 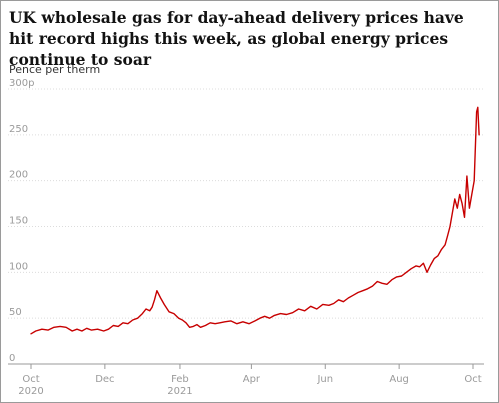 What do you see at coordinates (12, 358) in the screenshot?
I see `y-tick-label: 0` at bounding box center [12, 358].